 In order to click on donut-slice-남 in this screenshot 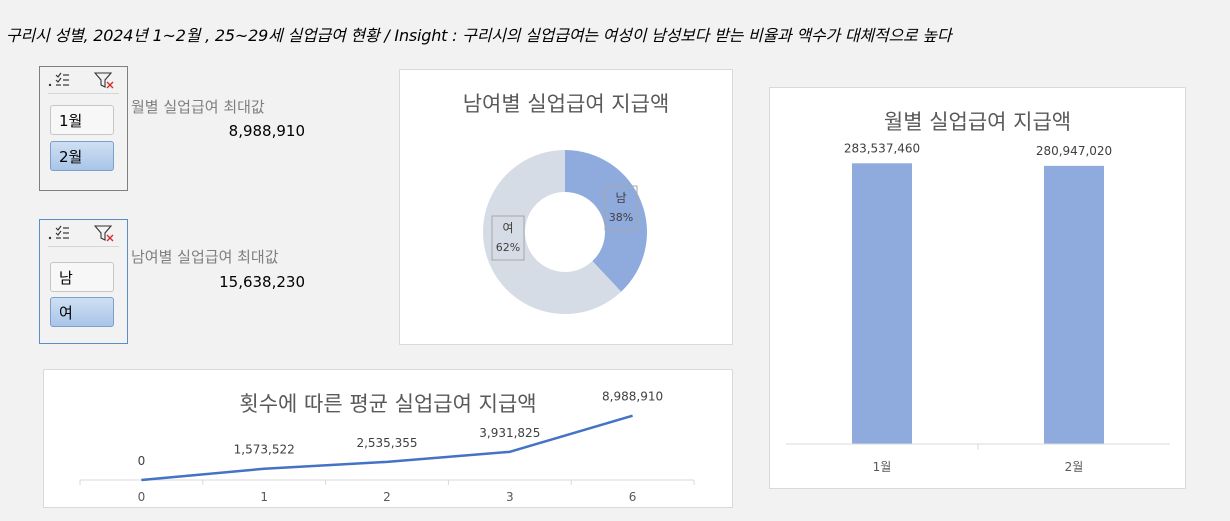, I will do `click(606, 221)`.